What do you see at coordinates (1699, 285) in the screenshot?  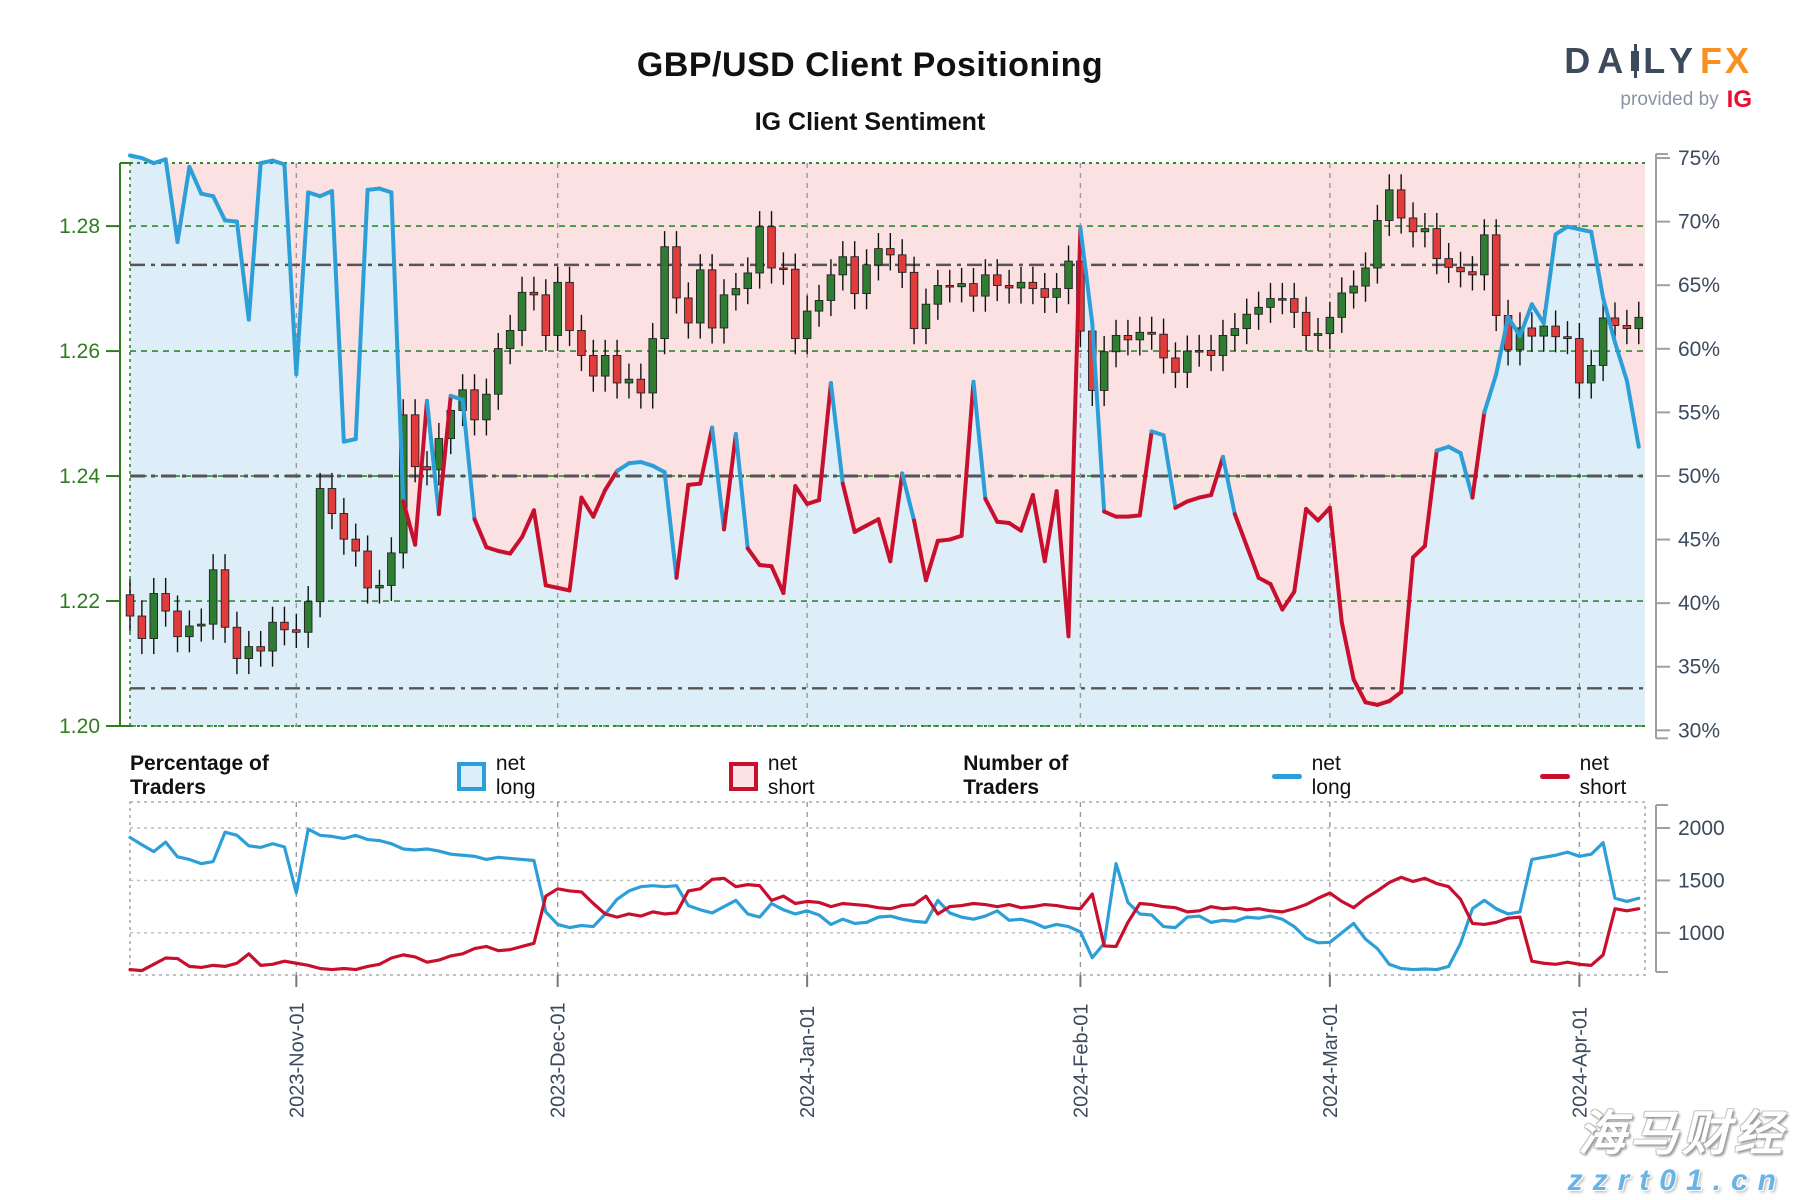 I see `percent-tick-label: 65%` at bounding box center [1699, 285].